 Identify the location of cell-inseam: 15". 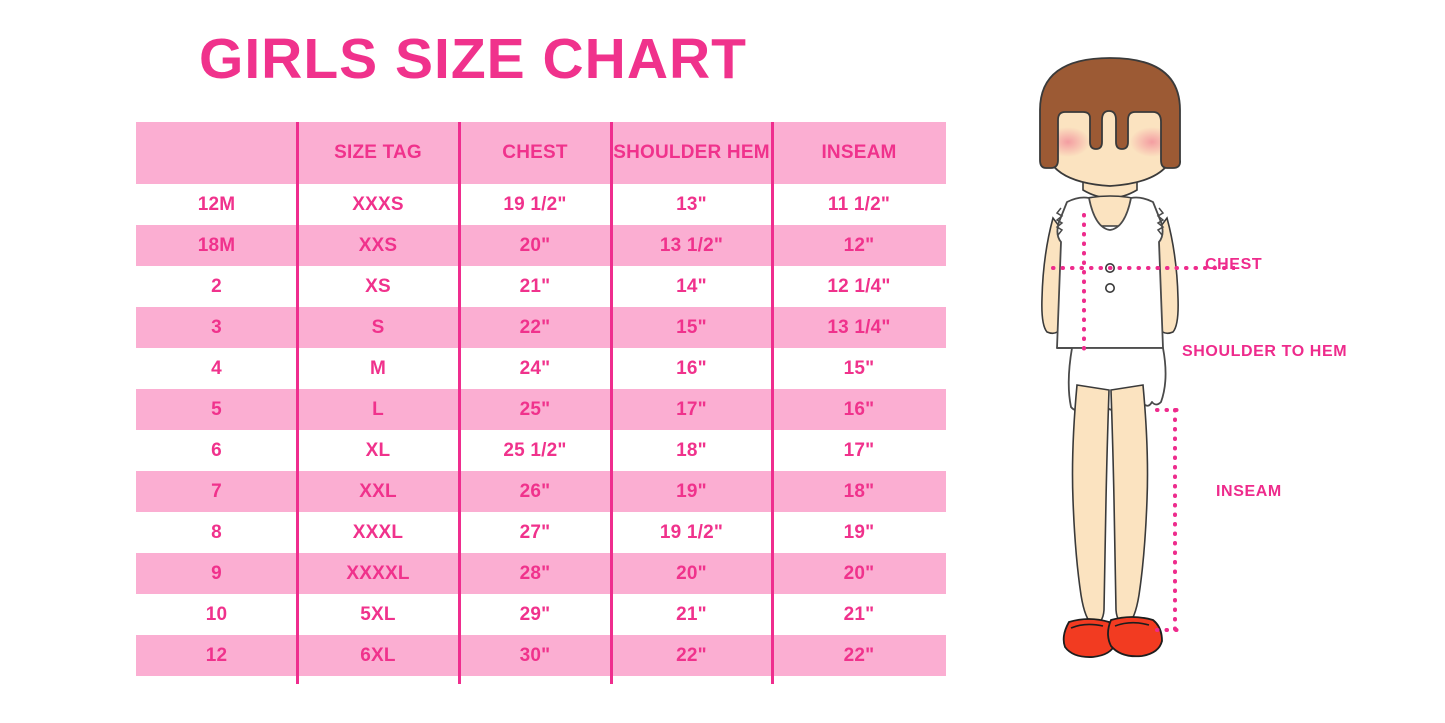
(859, 368).